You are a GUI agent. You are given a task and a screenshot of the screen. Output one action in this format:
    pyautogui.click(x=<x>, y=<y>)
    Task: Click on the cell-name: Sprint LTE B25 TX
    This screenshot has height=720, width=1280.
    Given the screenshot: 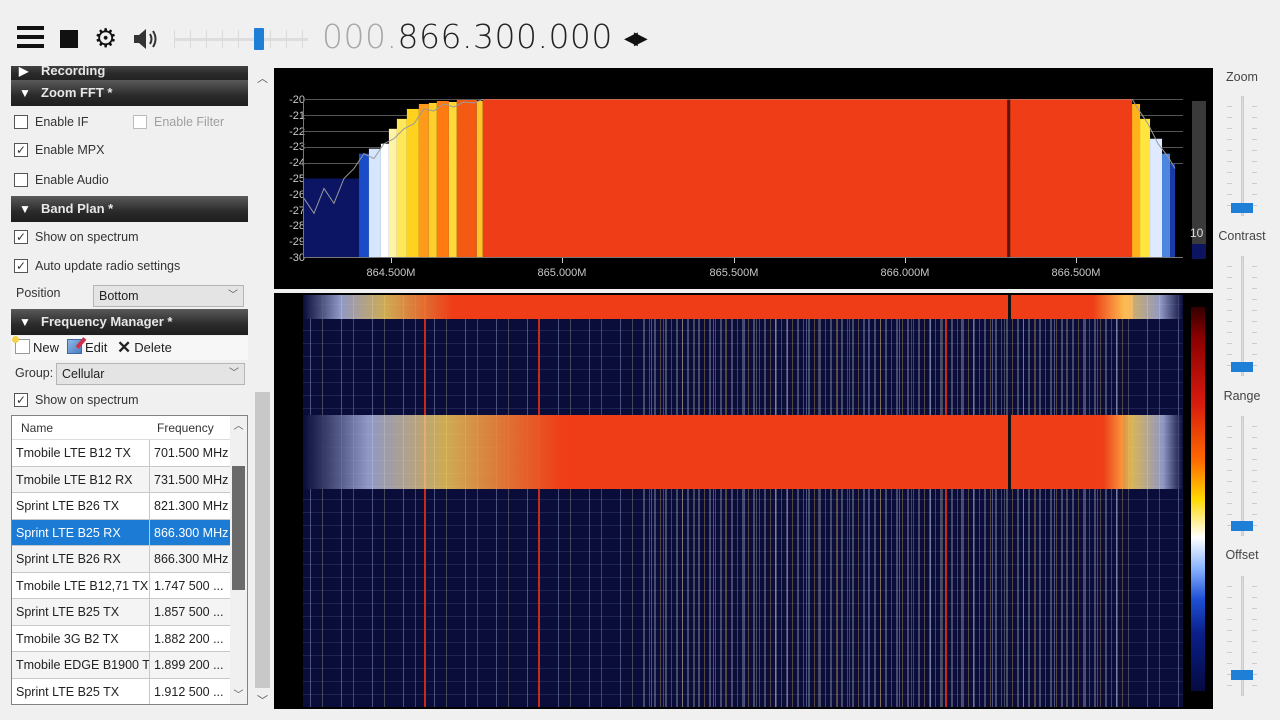 What is the action you would take?
    pyautogui.click(x=81, y=612)
    